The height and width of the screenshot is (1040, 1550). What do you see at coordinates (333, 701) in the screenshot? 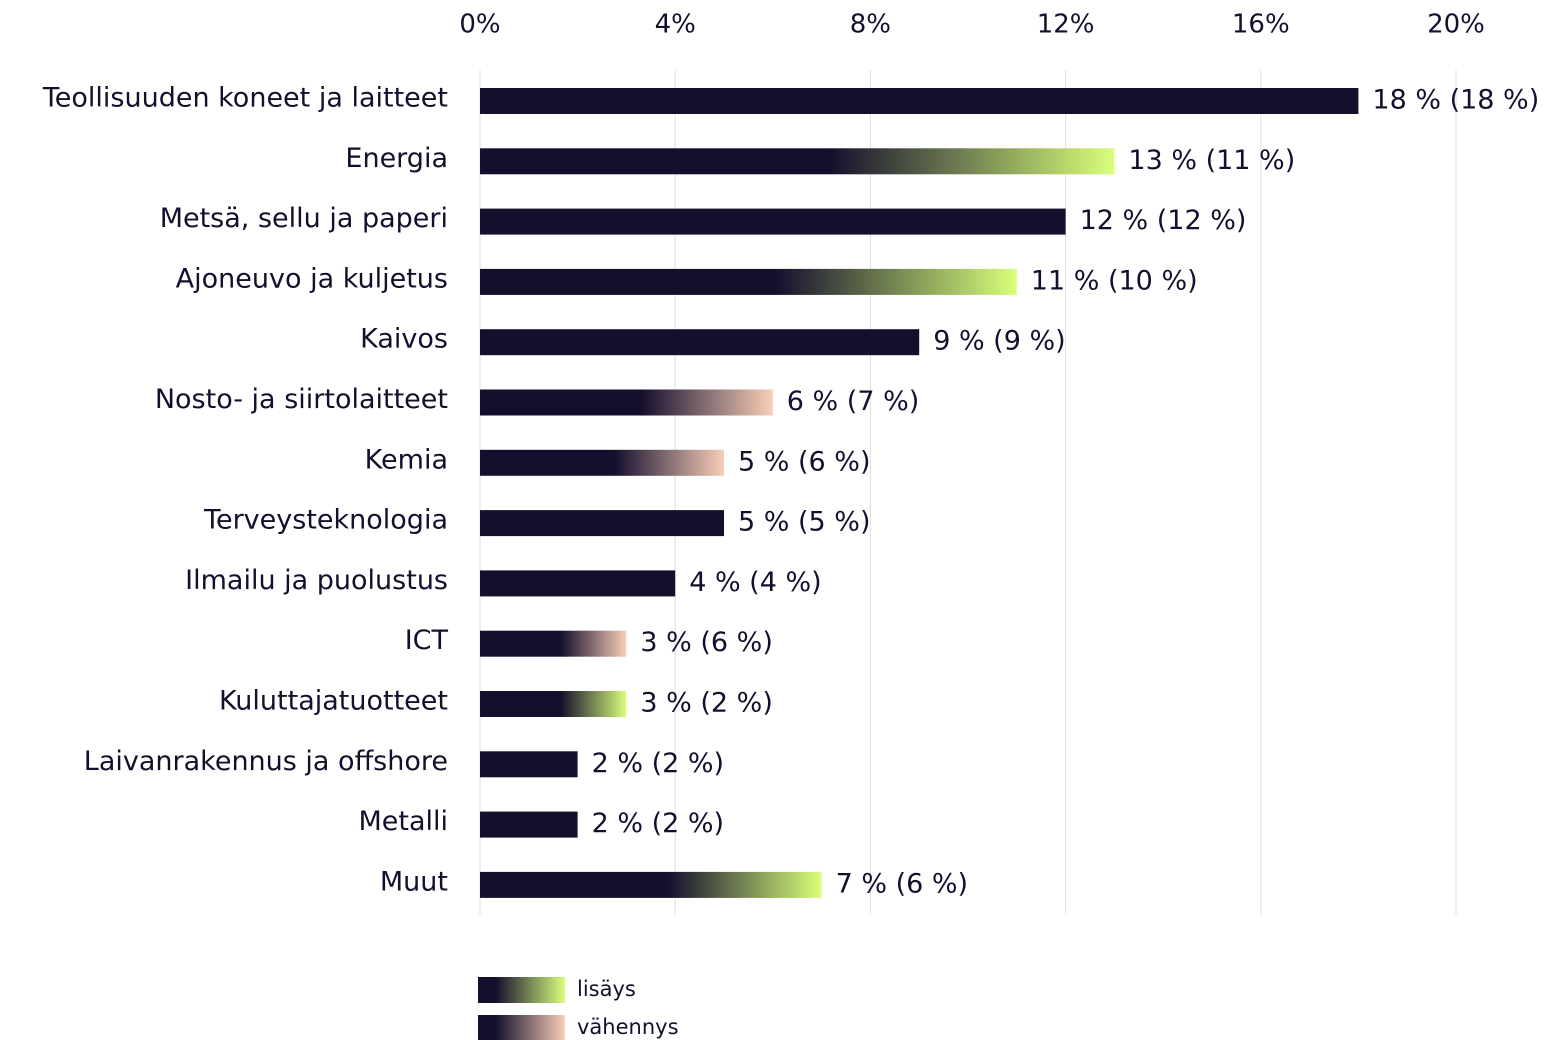
I see `category-label: Kuluttajatuotteet` at bounding box center [333, 701].